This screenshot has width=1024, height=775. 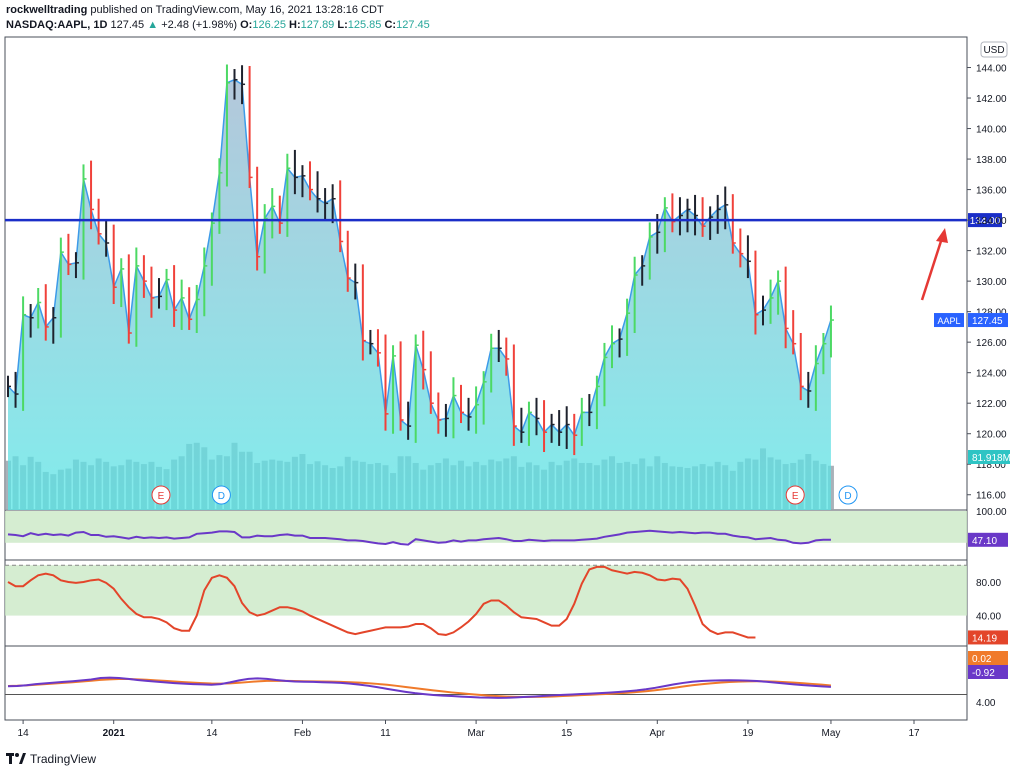 I want to click on price-tick-label: 116.00, so click(x=991, y=496).